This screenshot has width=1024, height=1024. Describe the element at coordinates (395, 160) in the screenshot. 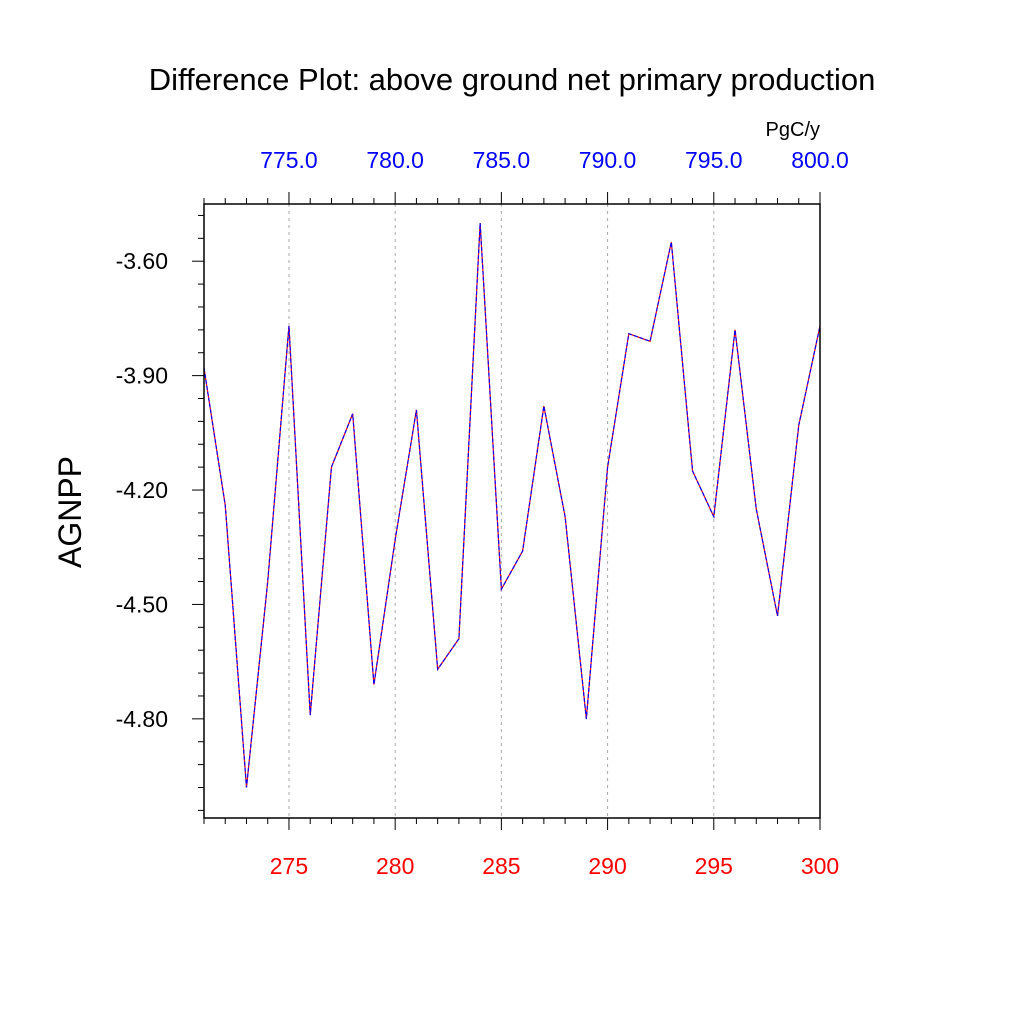

I see `top-x-tick-label: 780.0` at that location.